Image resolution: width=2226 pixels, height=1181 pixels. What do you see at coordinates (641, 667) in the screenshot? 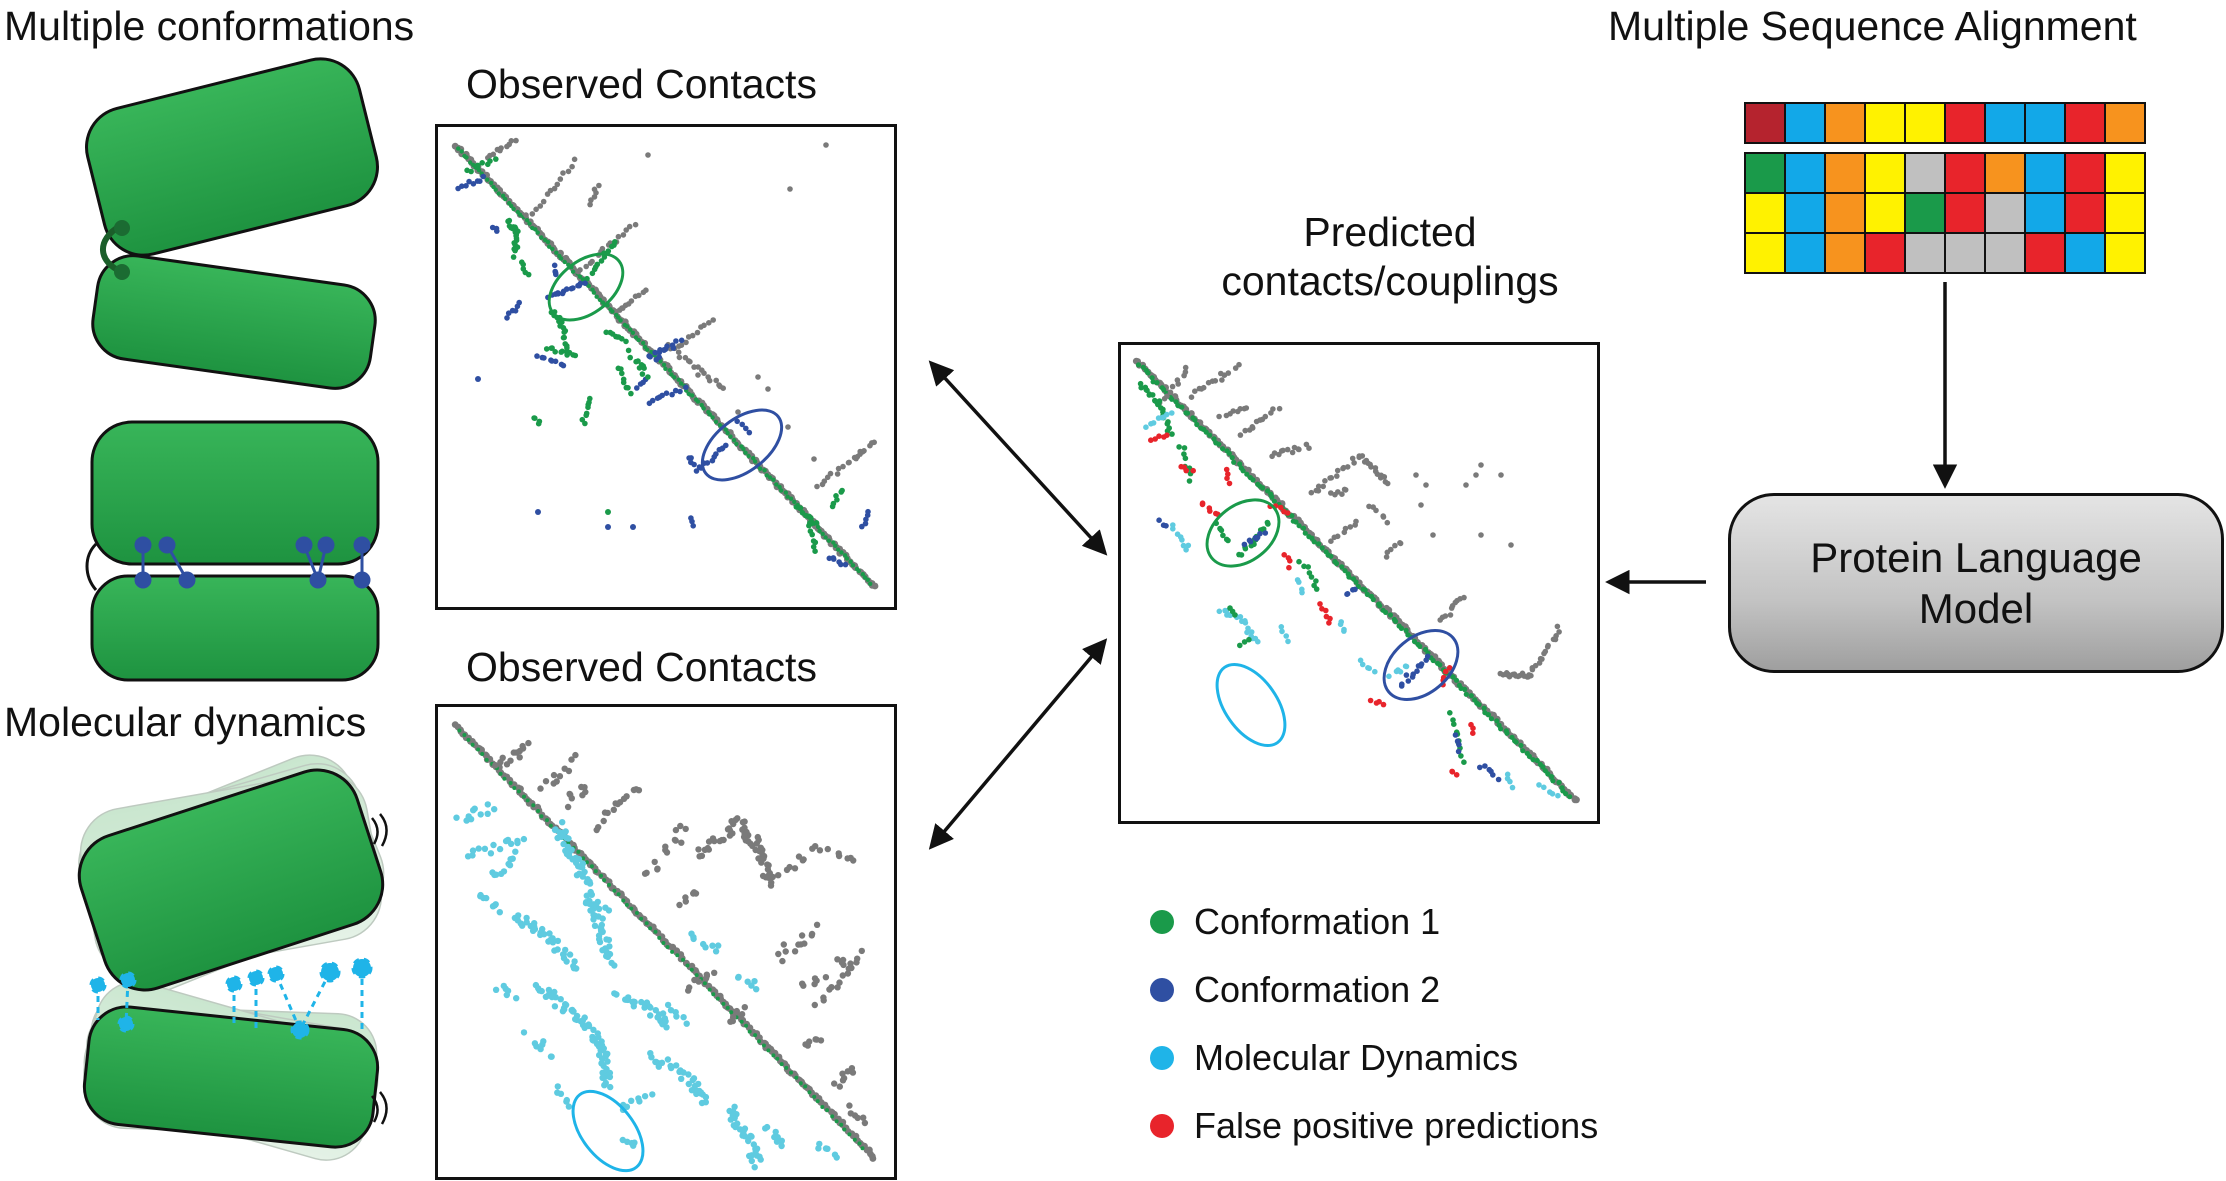
I see `observed-contacts-bottom-title: Observed Contacts` at bounding box center [641, 667].